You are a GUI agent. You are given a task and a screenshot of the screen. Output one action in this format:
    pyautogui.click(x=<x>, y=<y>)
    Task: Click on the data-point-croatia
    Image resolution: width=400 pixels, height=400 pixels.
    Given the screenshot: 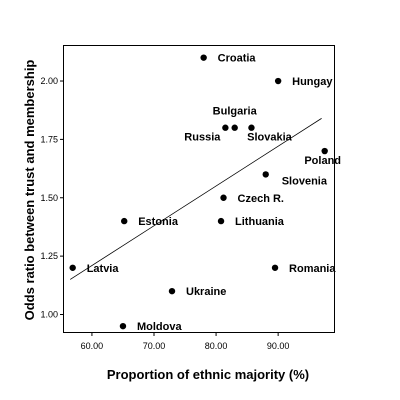 What is the action you would take?
    pyautogui.click(x=203, y=57)
    